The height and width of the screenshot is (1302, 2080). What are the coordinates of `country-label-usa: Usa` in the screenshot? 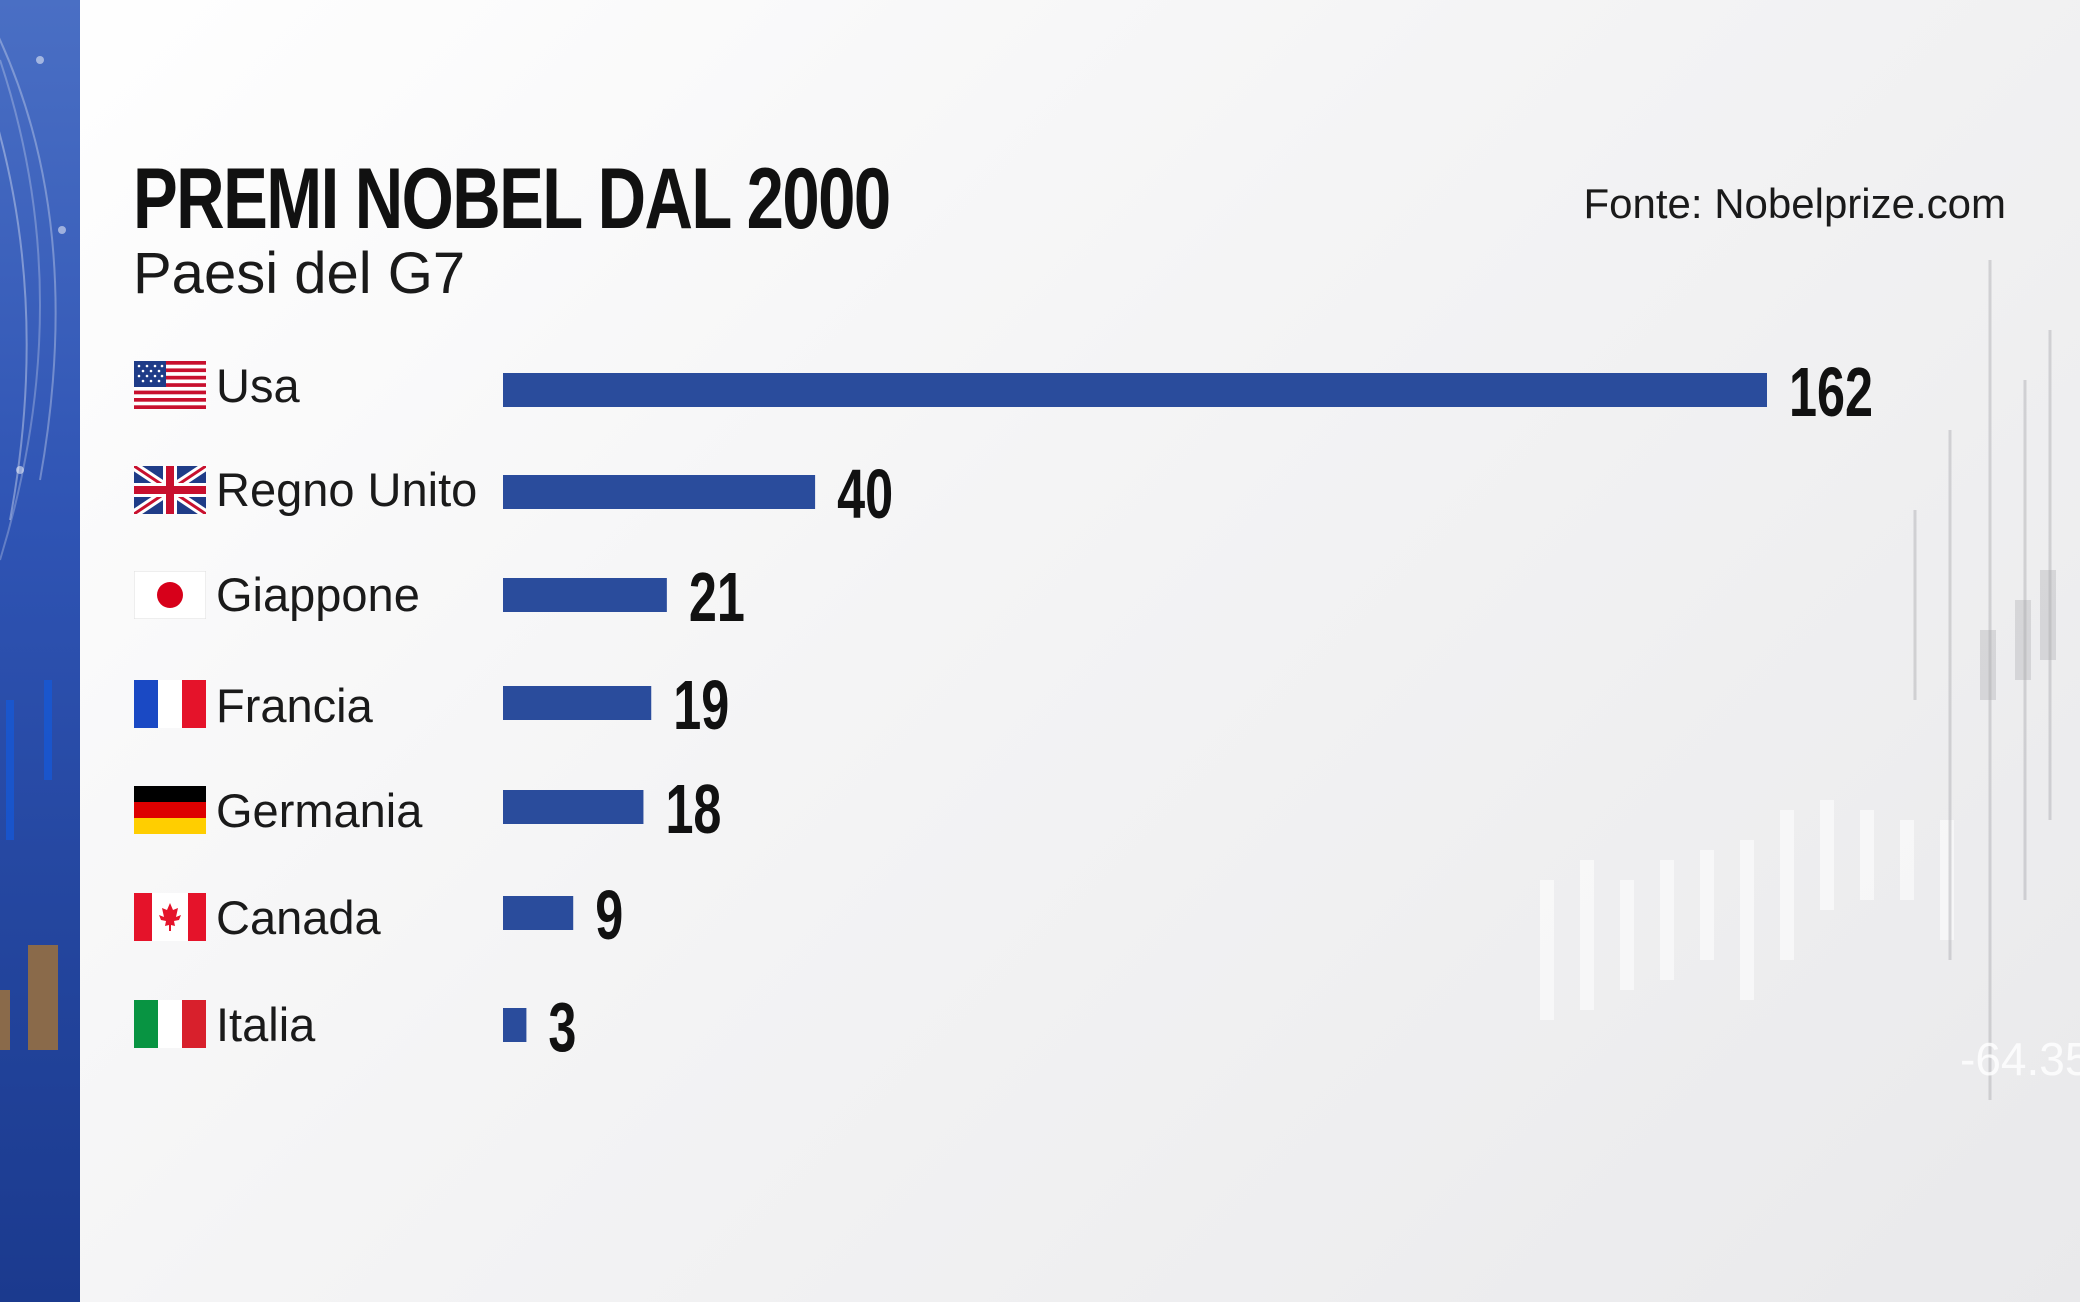 It's located at (258, 385).